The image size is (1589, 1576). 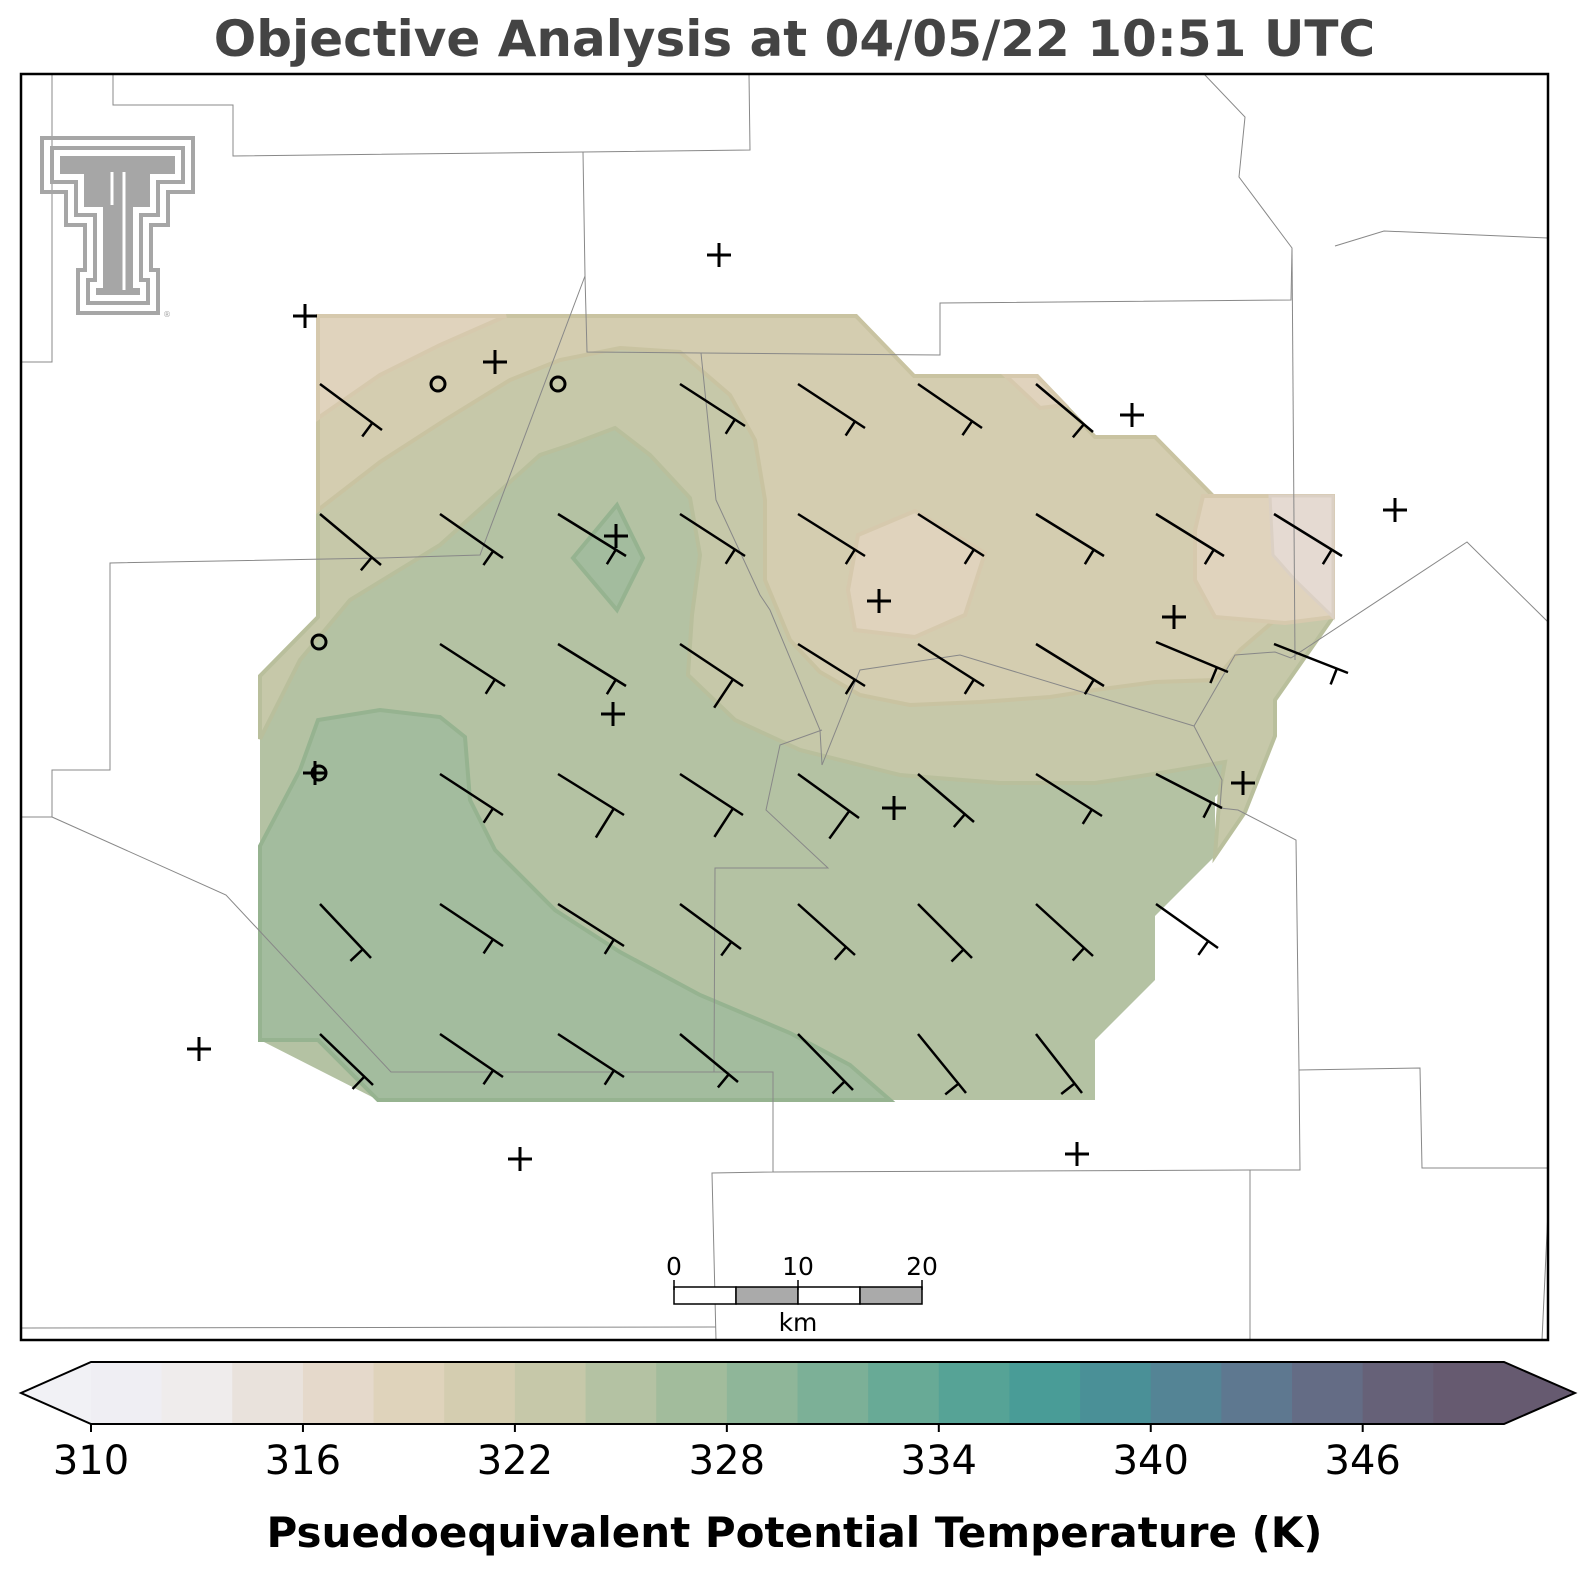 What do you see at coordinates (802, 1294) in the screenshot?
I see `scale-bar: 0 10 20 km` at bounding box center [802, 1294].